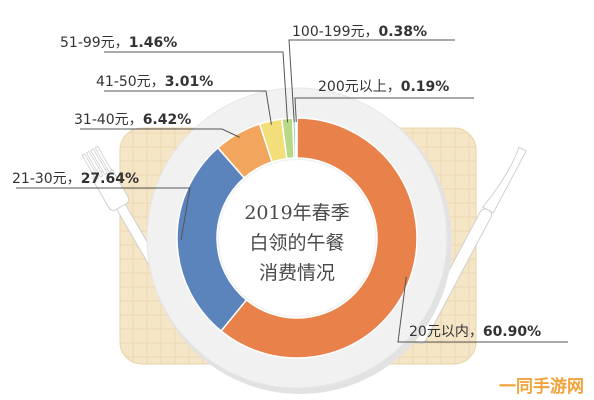  I want to click on label-200-plus-pct: 0.19%, so click(425, 87).